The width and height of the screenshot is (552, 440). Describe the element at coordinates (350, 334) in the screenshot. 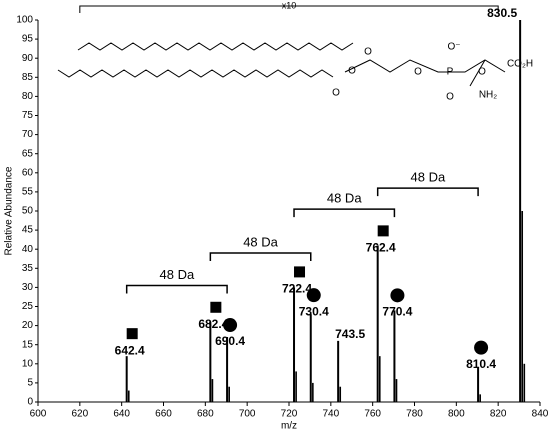

I see `peak-label: 743.5` at that location.